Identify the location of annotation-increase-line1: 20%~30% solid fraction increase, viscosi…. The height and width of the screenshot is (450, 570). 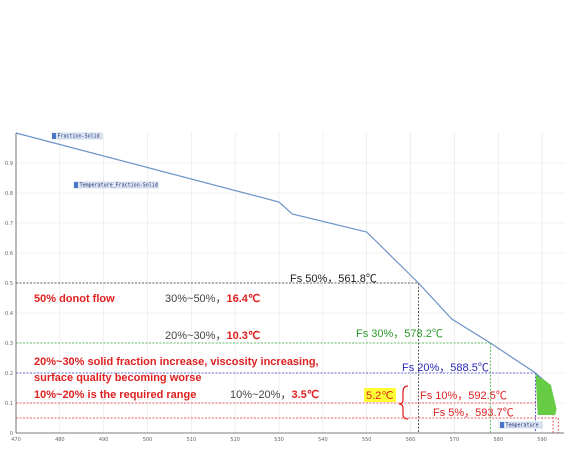
(176, 362).